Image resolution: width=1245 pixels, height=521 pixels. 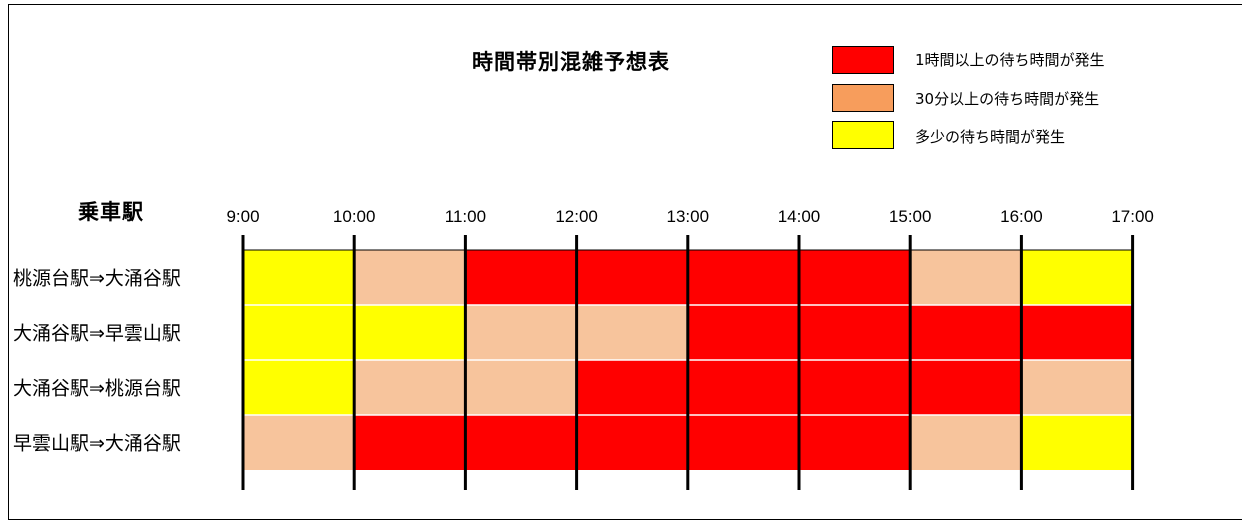 I want to click on time-tick-label: 17:00, so click(x=1132, y=216).